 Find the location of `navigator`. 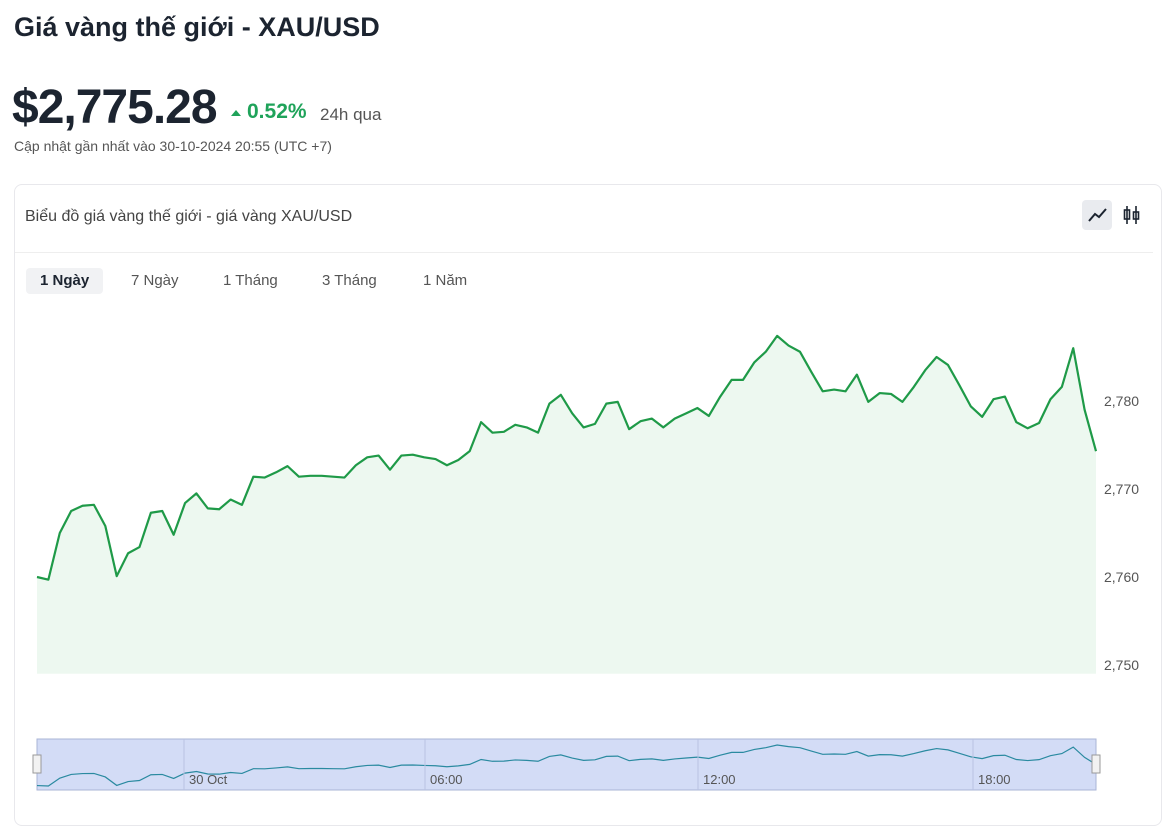

navigator is located at coordinates (566, 764).